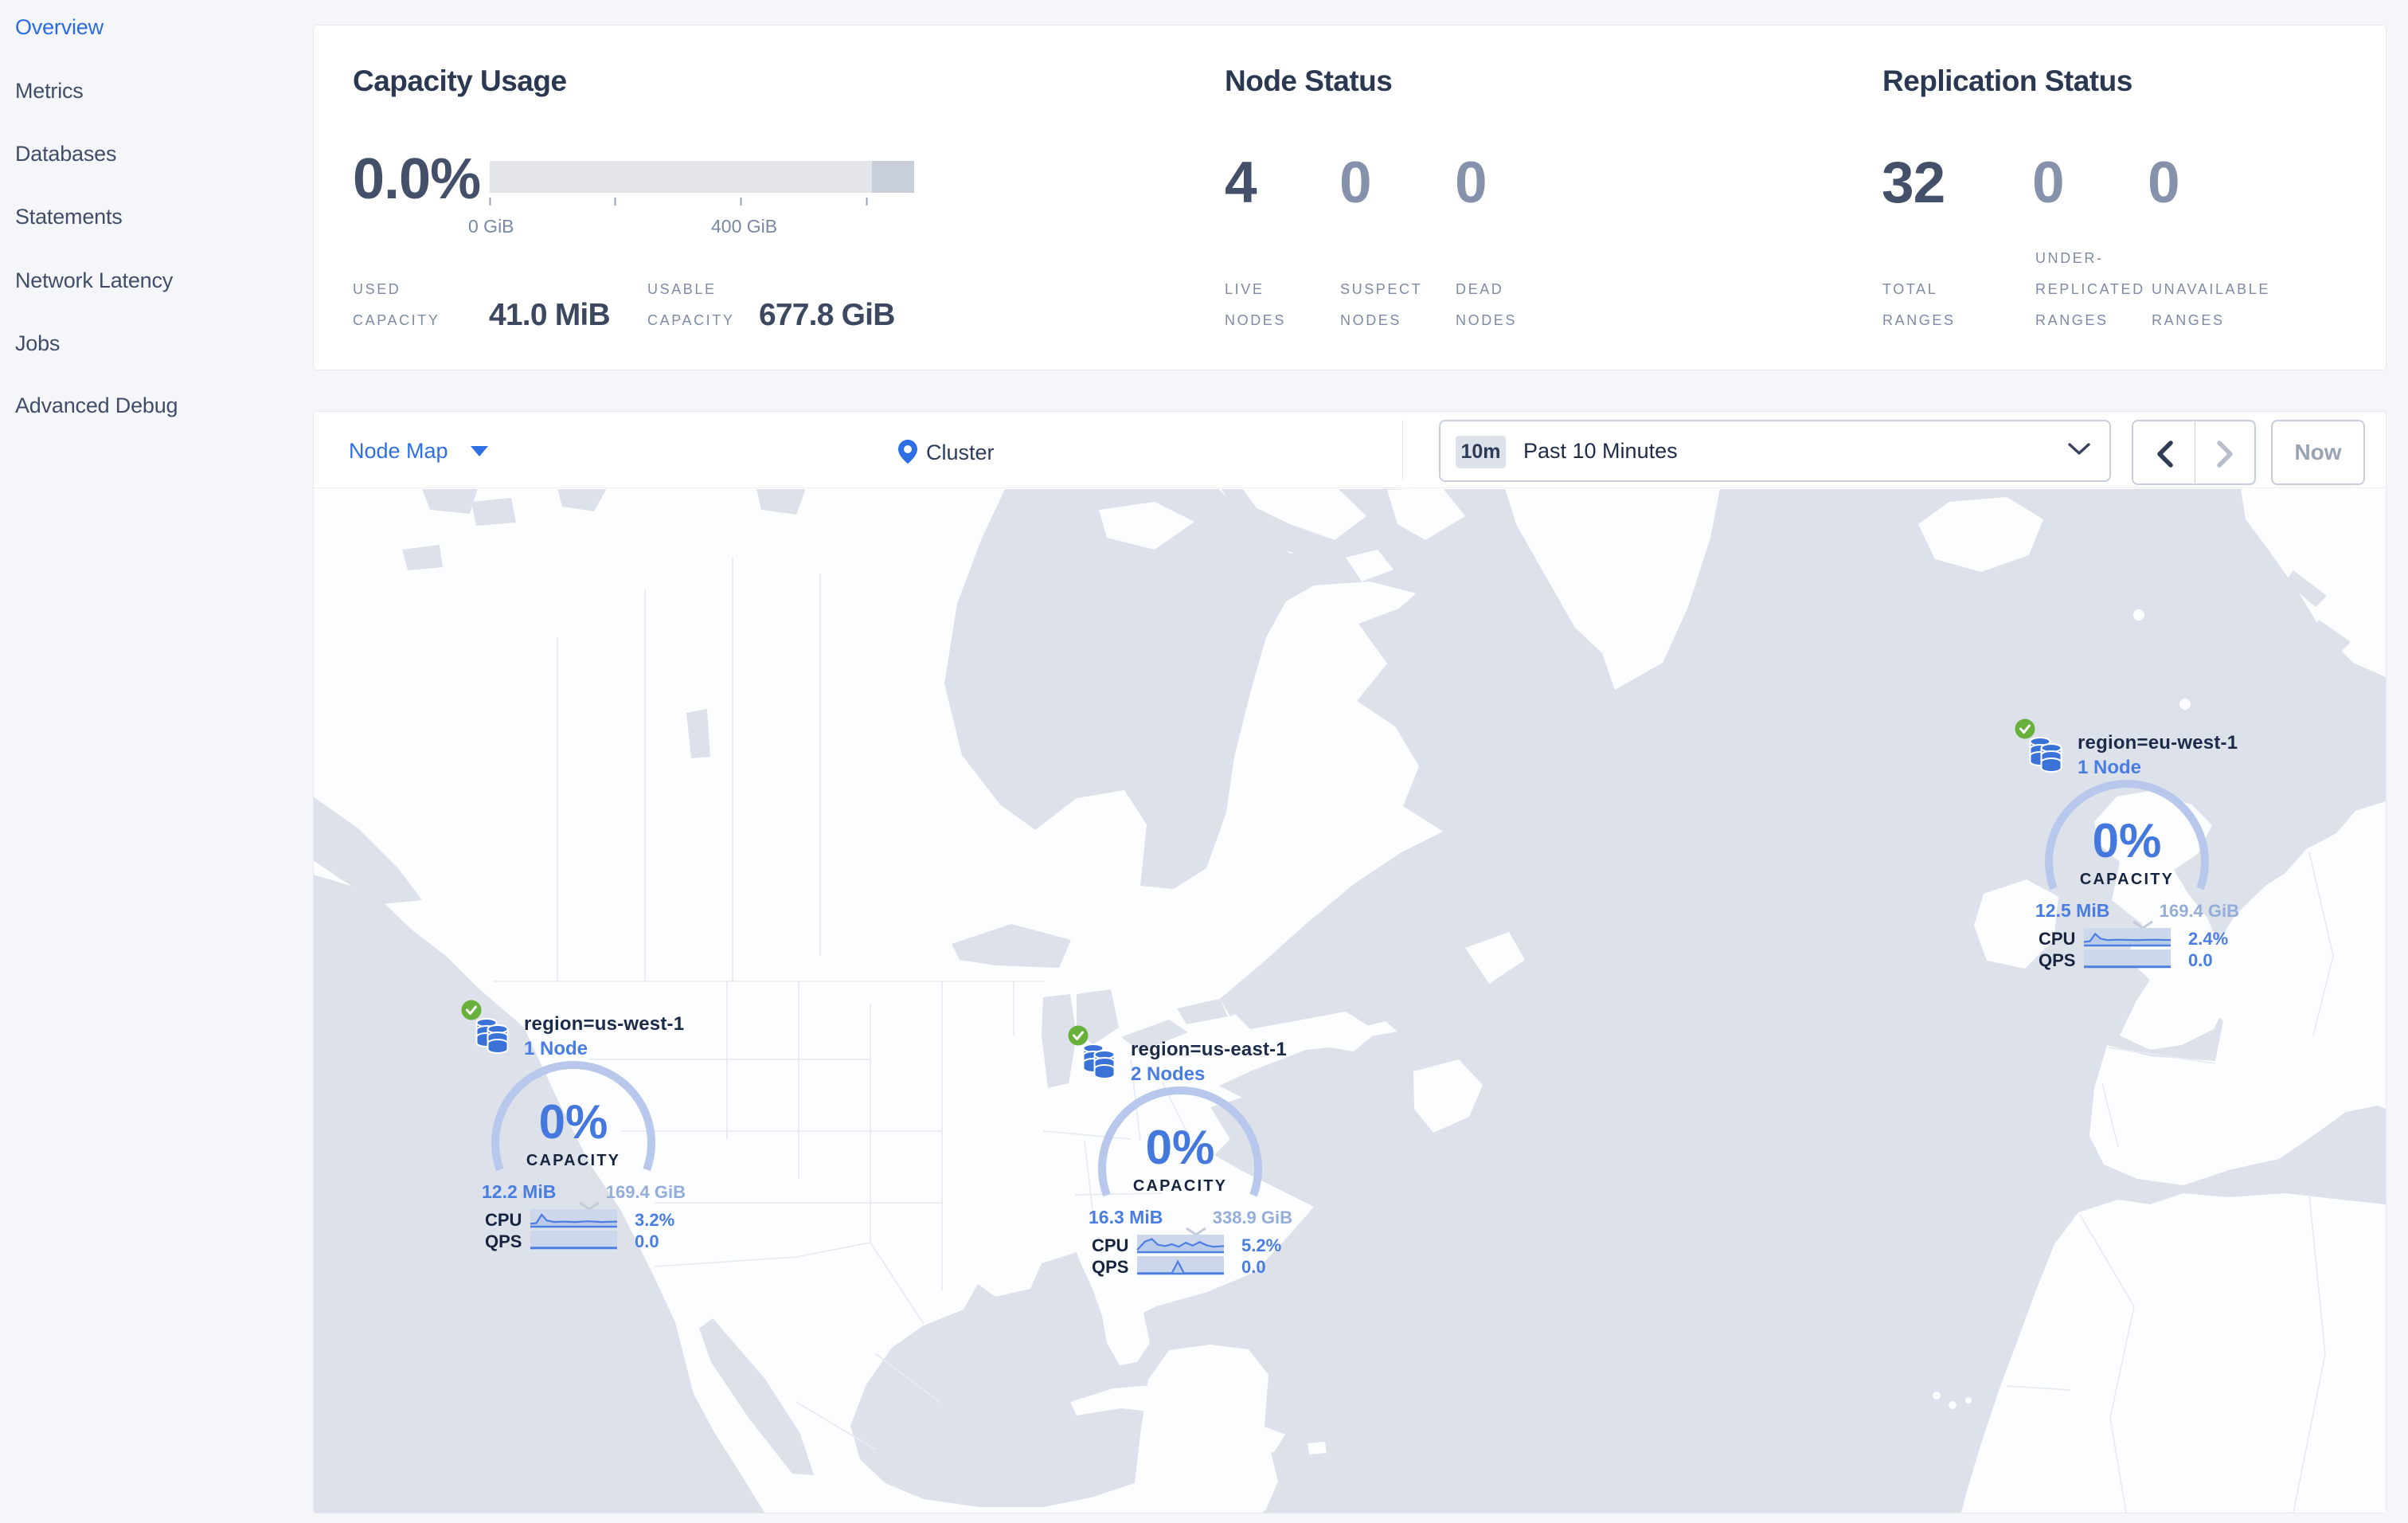 The height and width of the screenshot is (1523, 2408). I want to click on svg-text: region=eu-west-1, so click(2158, 743).